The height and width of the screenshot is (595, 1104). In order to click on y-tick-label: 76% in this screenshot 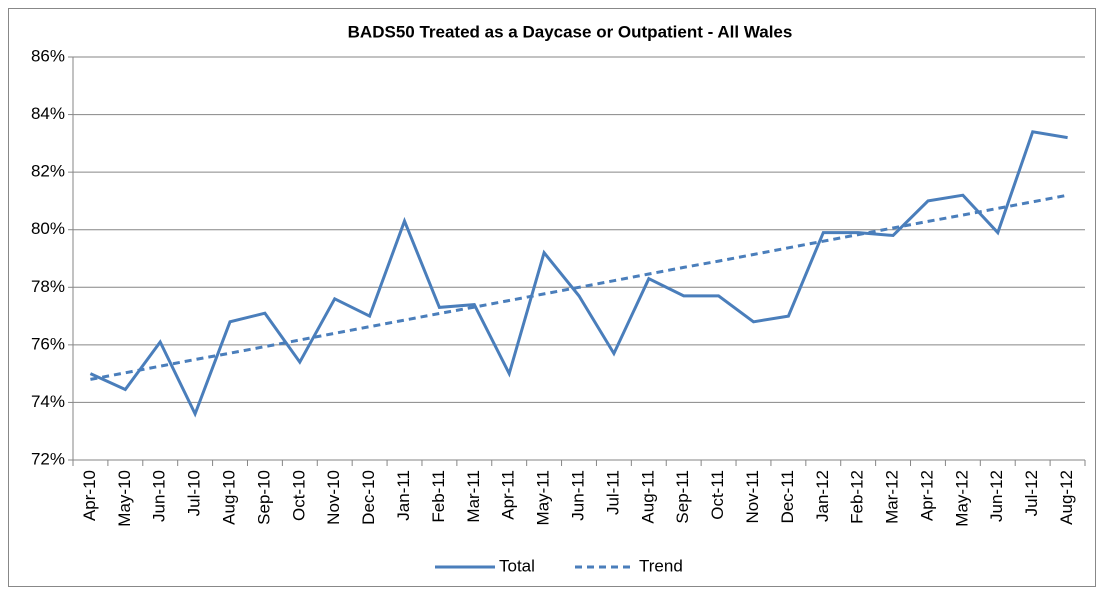, I will do `click(48, 343)`.